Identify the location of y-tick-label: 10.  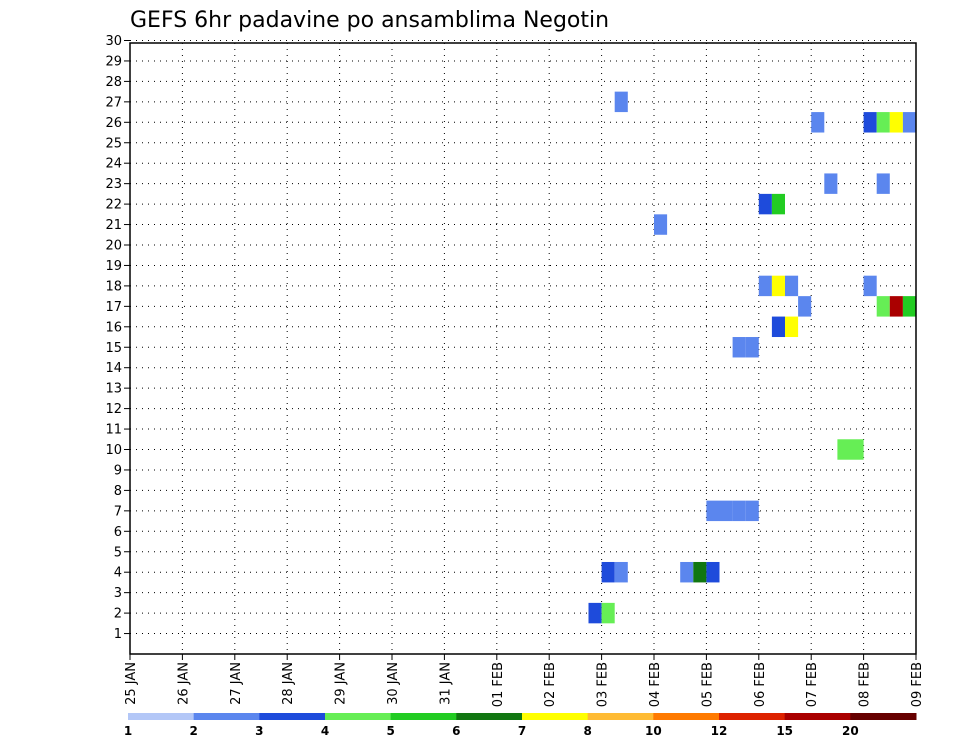
(113, 450).